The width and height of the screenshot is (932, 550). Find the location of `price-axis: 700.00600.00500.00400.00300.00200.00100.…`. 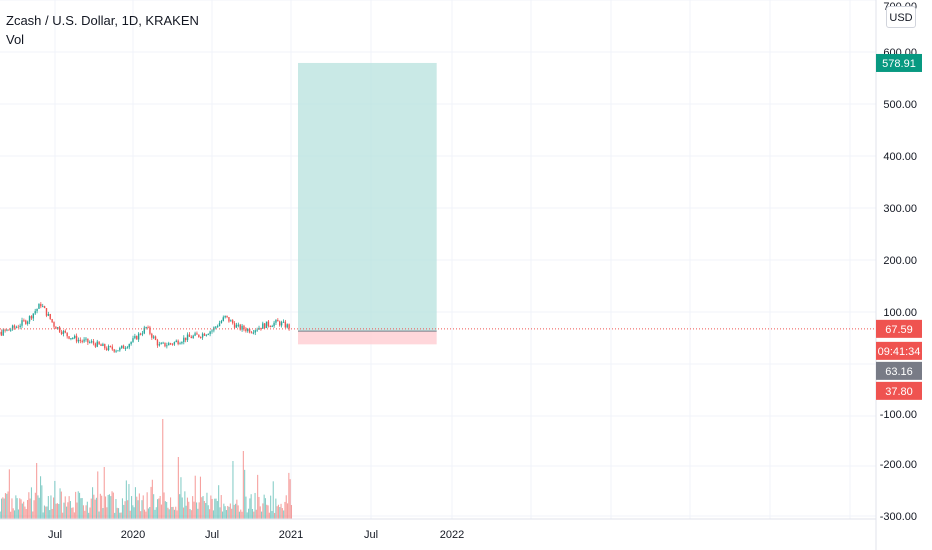

price-axis: 700.00600.00500.00400.00300.00200.00100.… is located at coordinates (898, 262).